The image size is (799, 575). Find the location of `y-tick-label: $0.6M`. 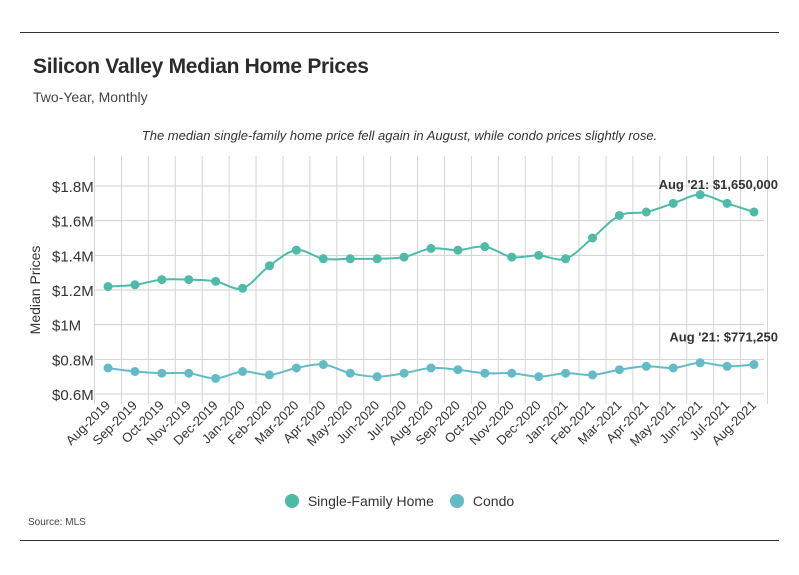

y-tick-label: $0.6M is located at coordinates (73, 395).